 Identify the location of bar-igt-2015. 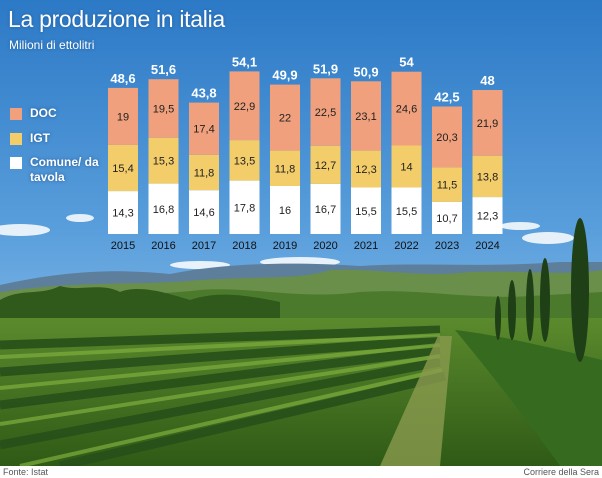
(123, 168).